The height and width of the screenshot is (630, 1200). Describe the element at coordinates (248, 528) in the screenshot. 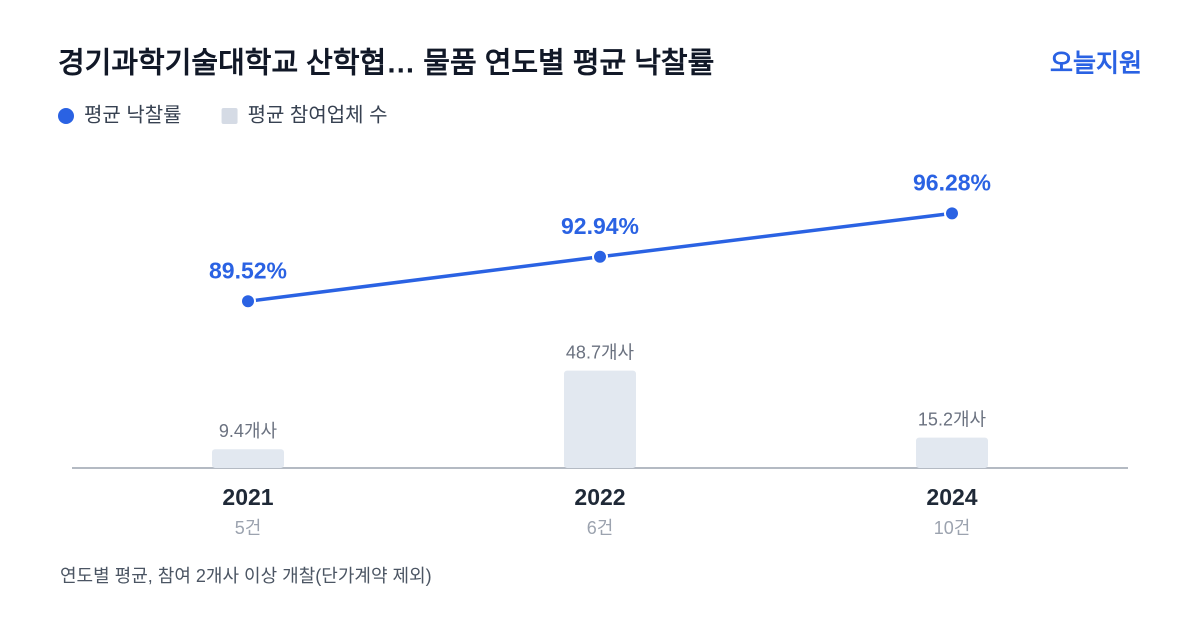

I see `x-tick-sublabel: 5건` at that location.